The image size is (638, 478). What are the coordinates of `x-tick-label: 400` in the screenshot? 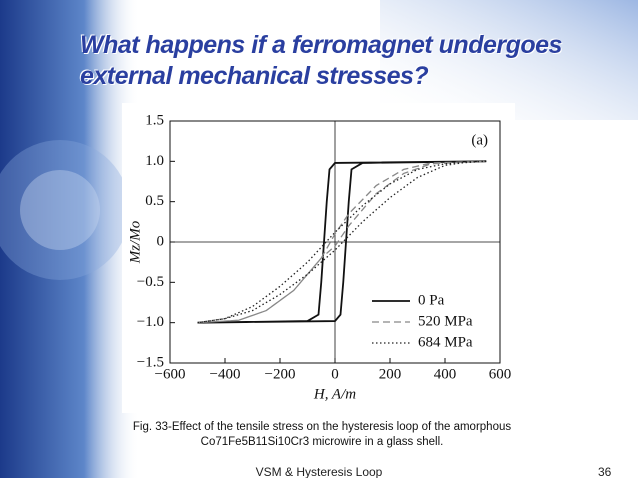 It's located at (445, 374).